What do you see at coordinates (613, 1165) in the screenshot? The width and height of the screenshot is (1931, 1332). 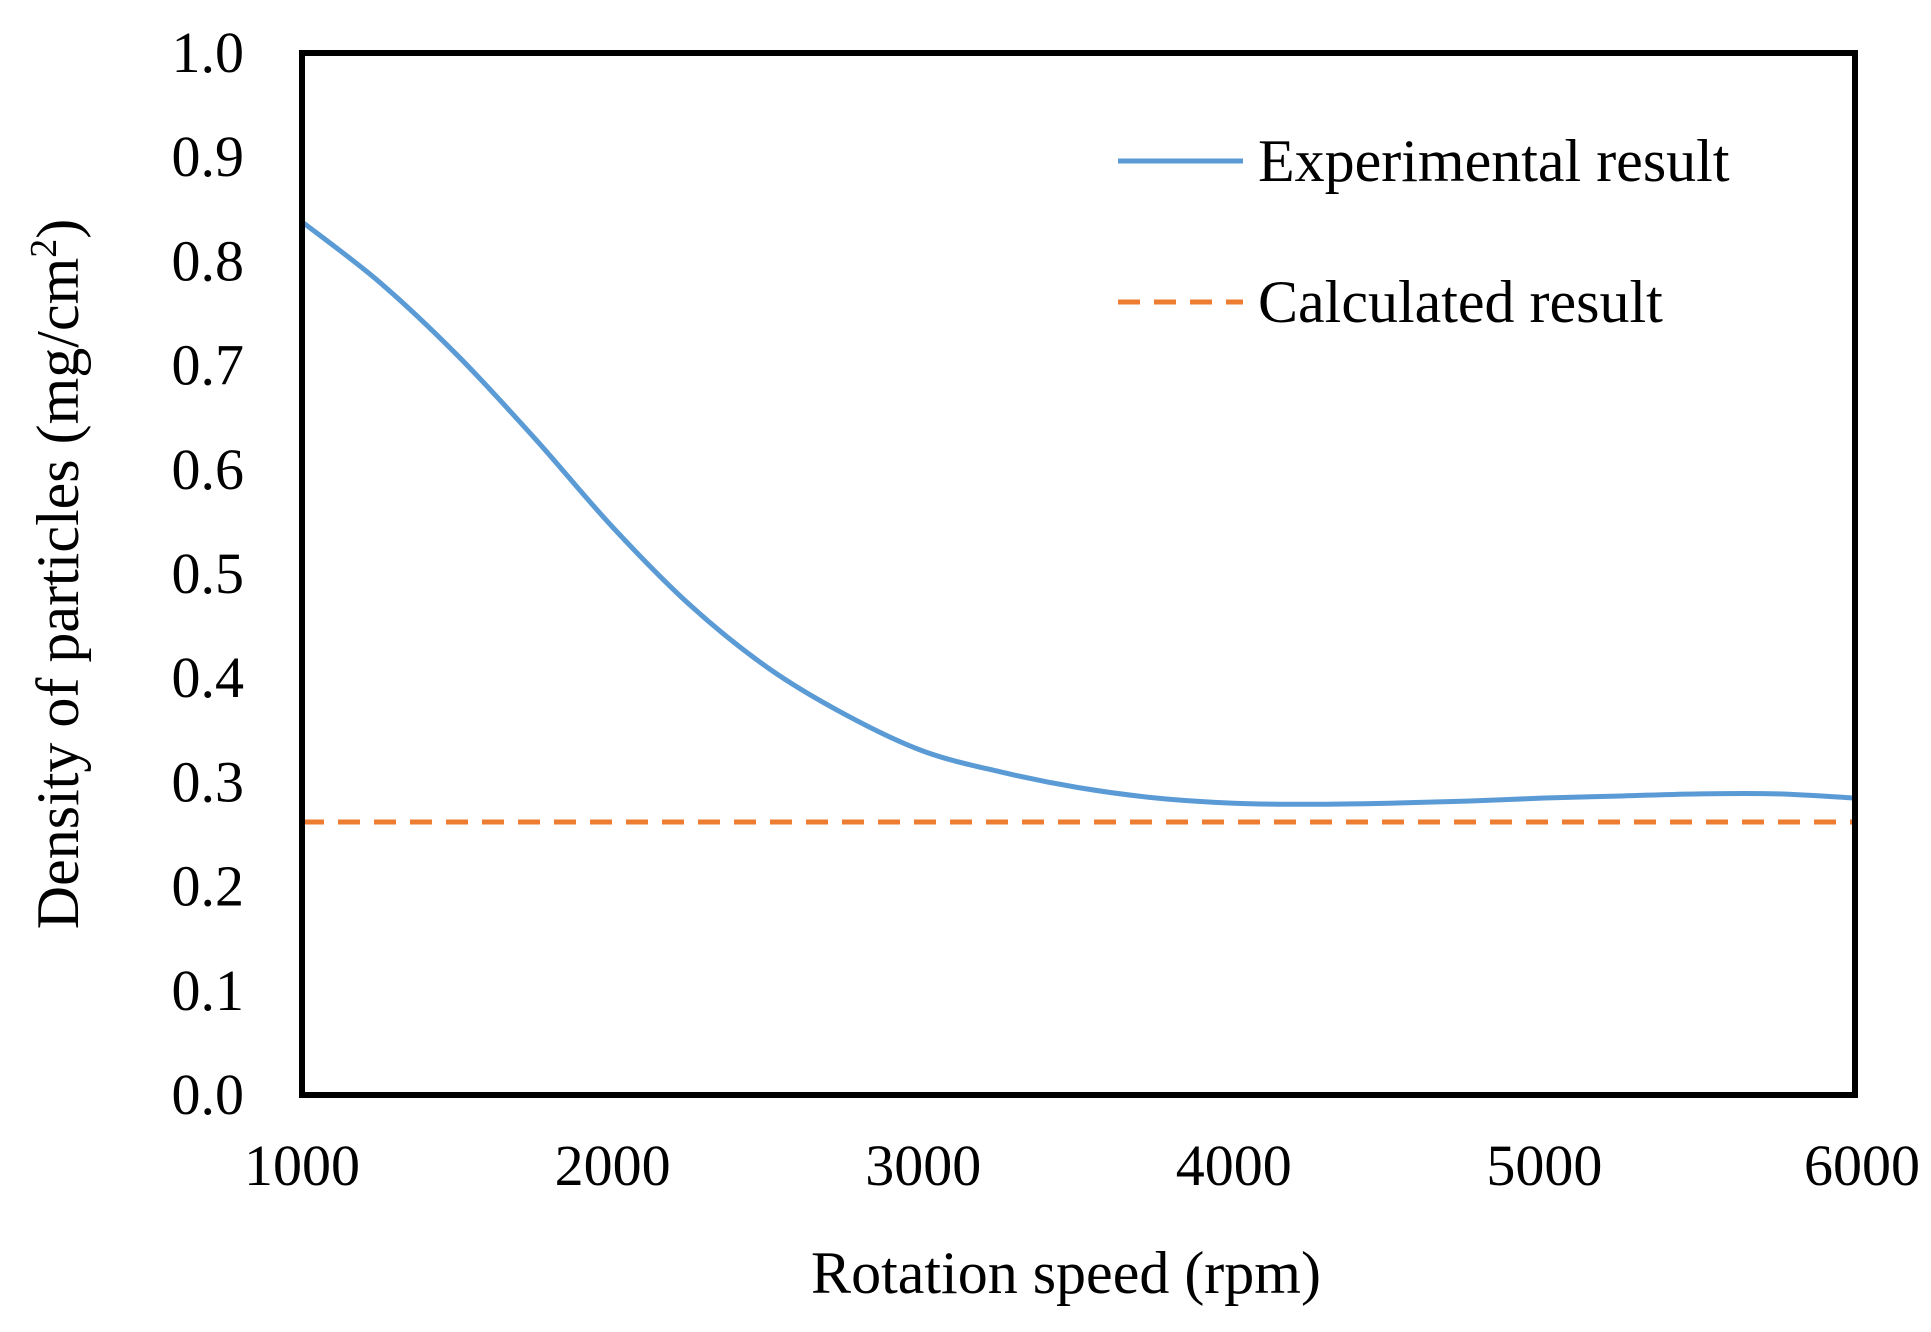 I see `x-tick-label: 2000` at bounding box center [613, 1165].